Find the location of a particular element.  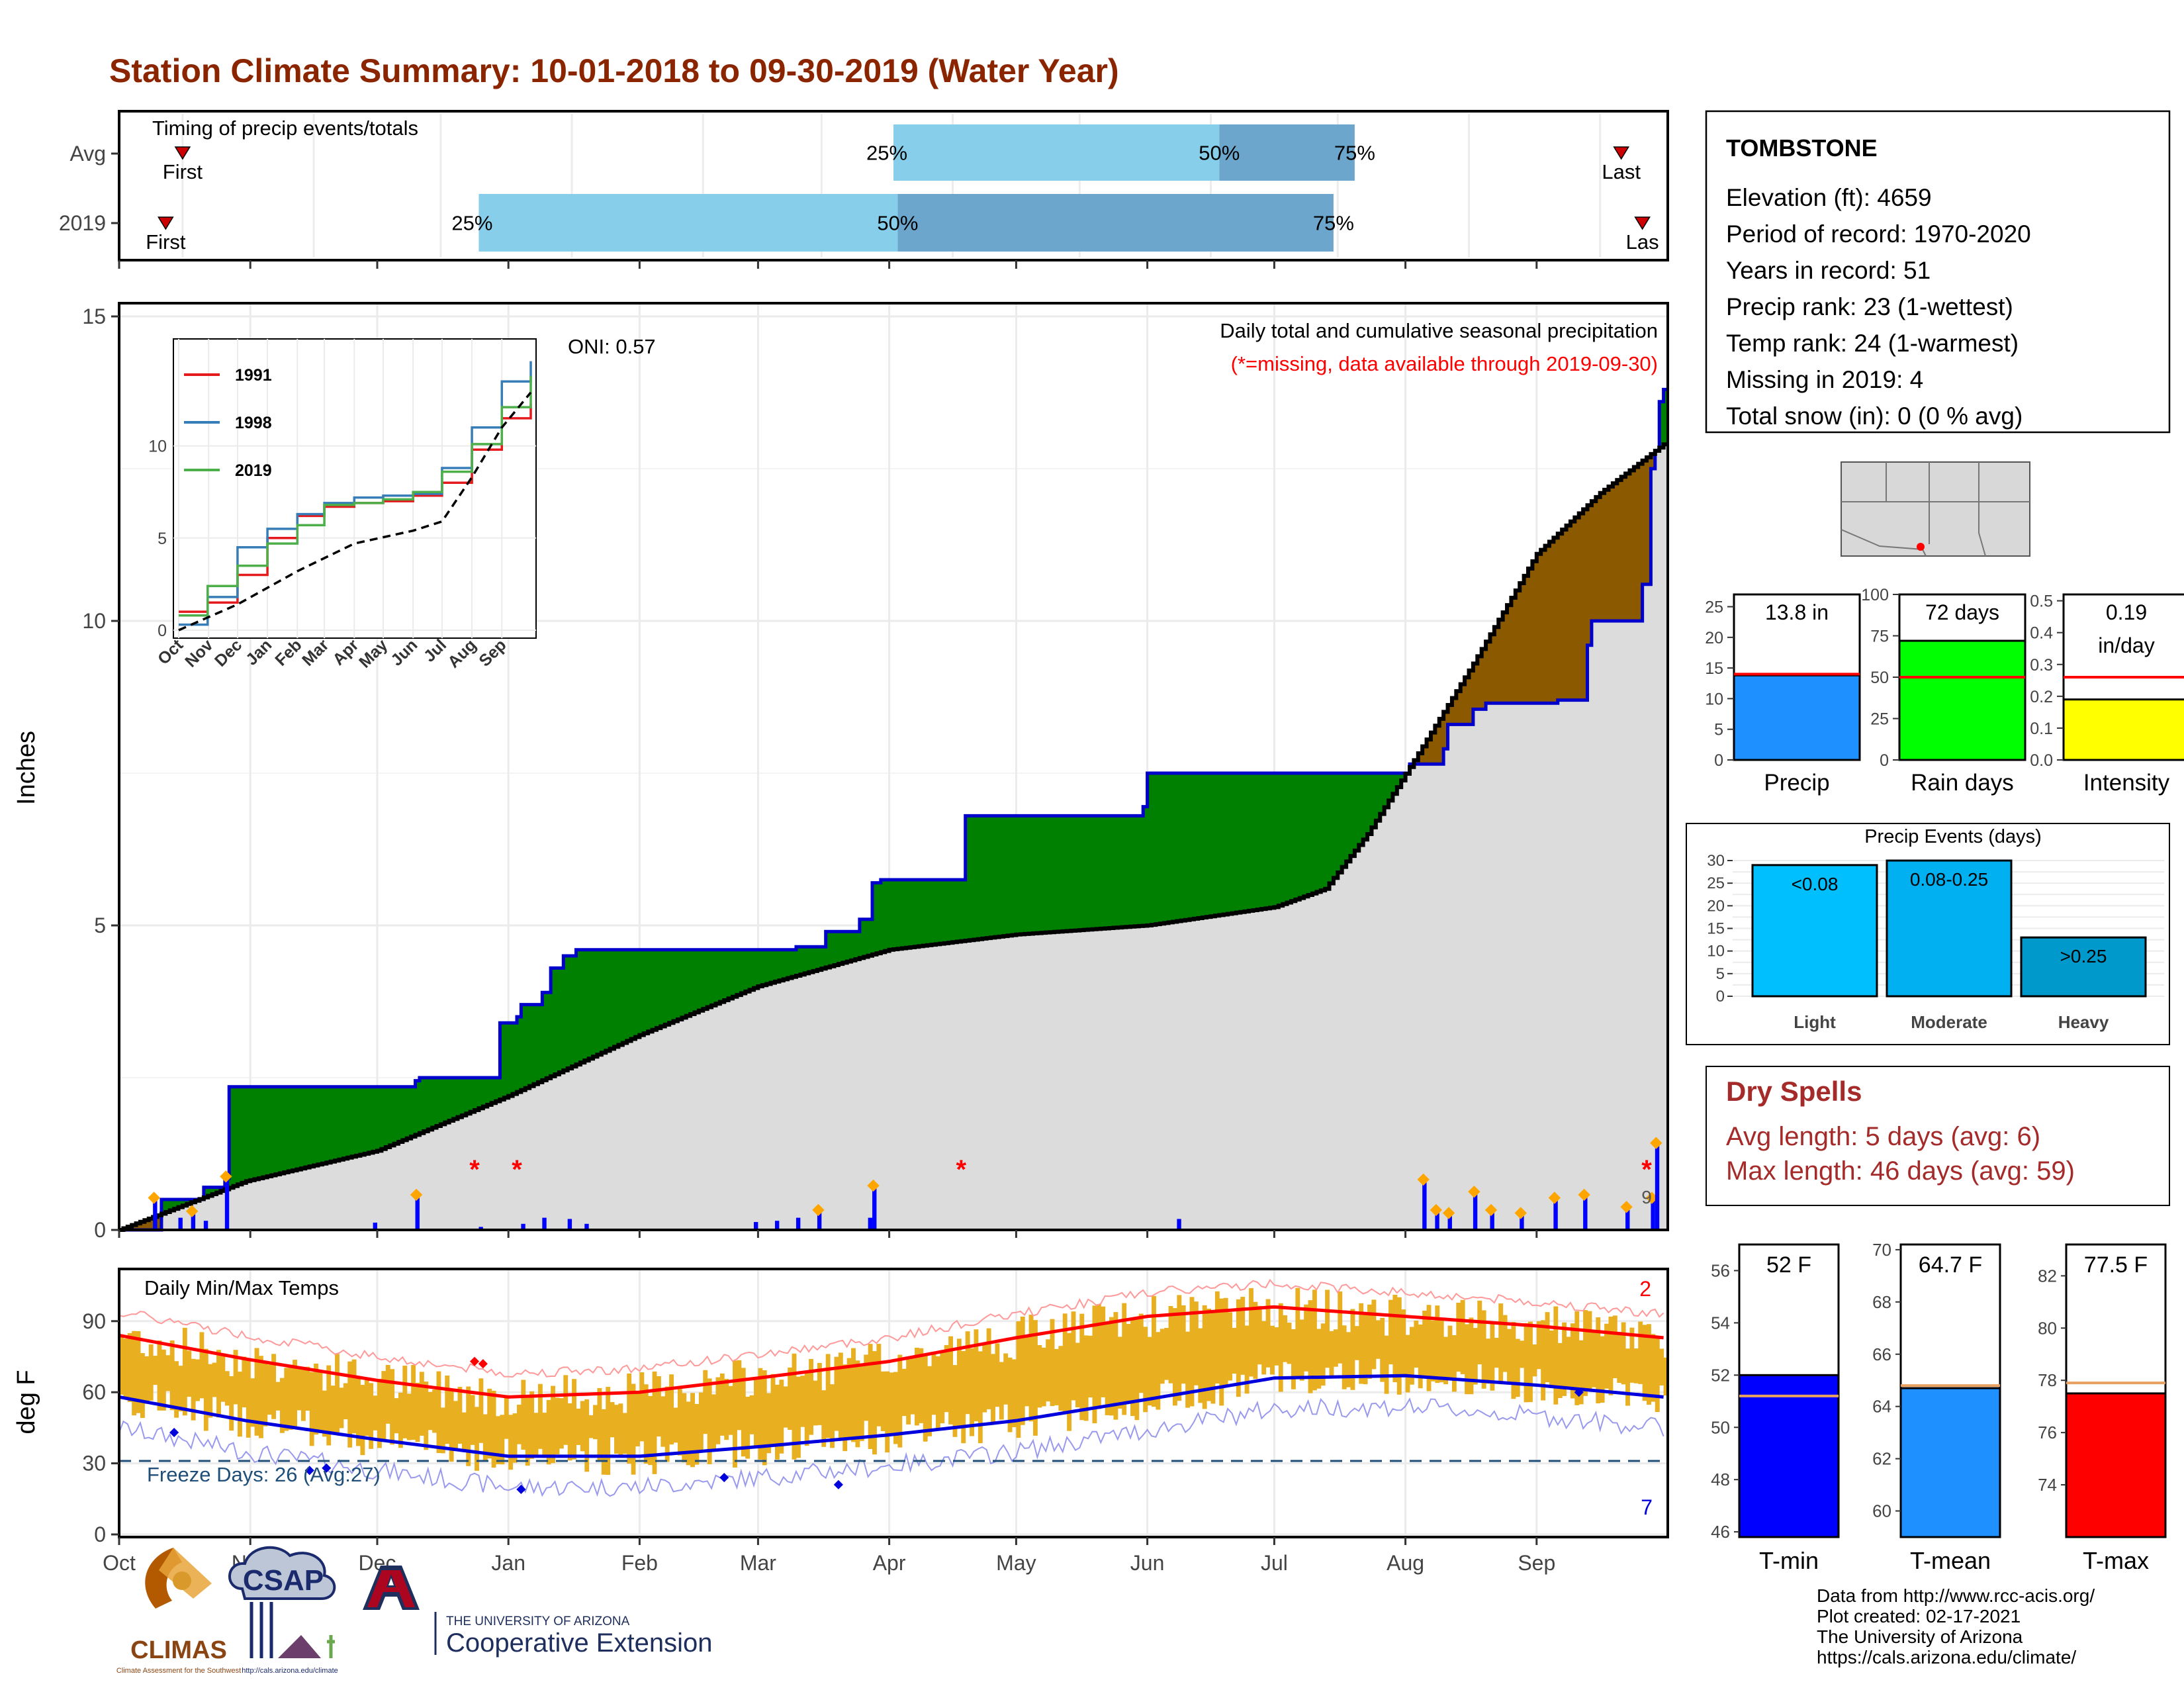

summary-bar-value: 0.19 is located at coordinates (2126, 612).